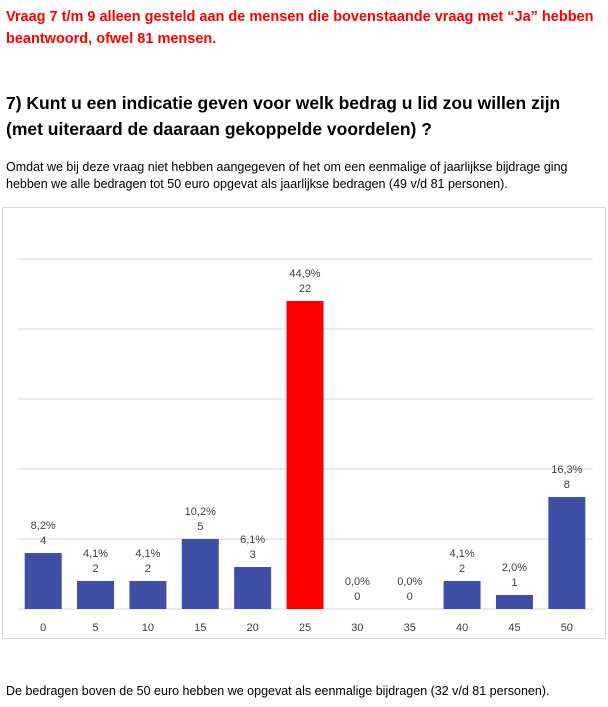 Image resolution: width=608 pixels, height=707 pixels. What do you see at coordinates (253, 628) in the screenshot?
I see `x-tick-label-20: 20` at bounding box center [253, 628].